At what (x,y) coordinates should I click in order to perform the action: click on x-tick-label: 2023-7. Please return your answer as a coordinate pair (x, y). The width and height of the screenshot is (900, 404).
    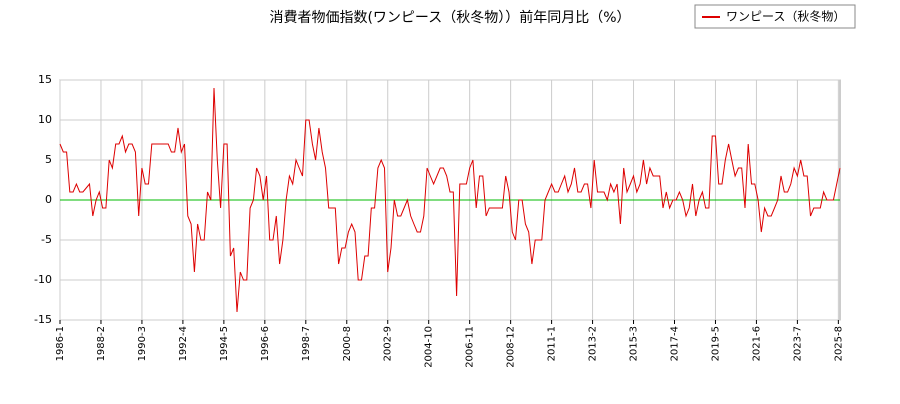
    Looking at the image, I should click on (797, 343).